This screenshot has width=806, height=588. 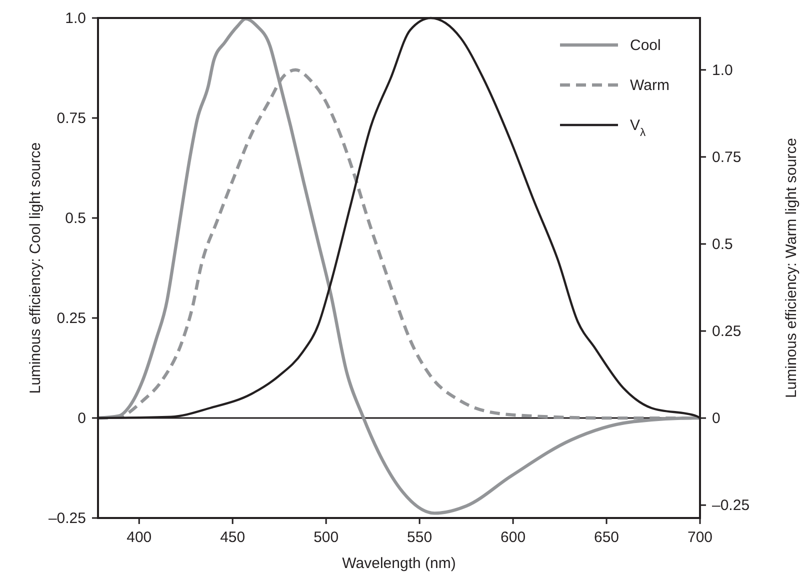 What do you see at coordinates (722, 70) in the screenshot?
I see `y2-tick-label: 1.0` at bounding box center [722, 70].